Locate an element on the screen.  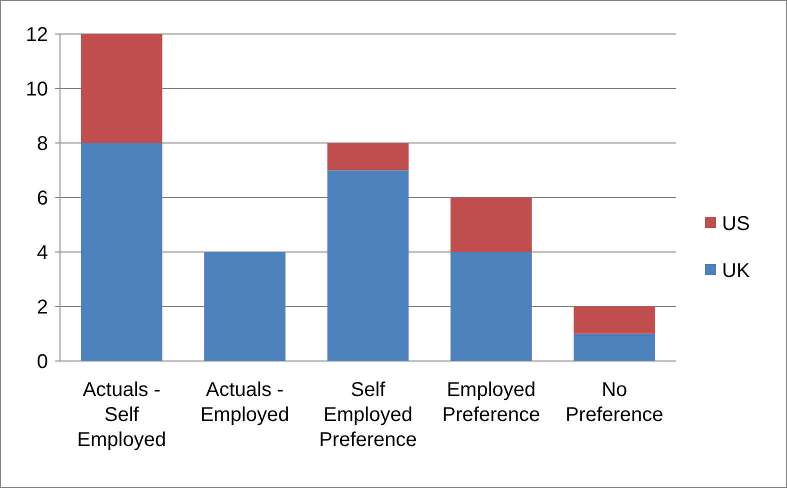
x-tick-label: Self Employed Preference is located at coordinates (368, 415).